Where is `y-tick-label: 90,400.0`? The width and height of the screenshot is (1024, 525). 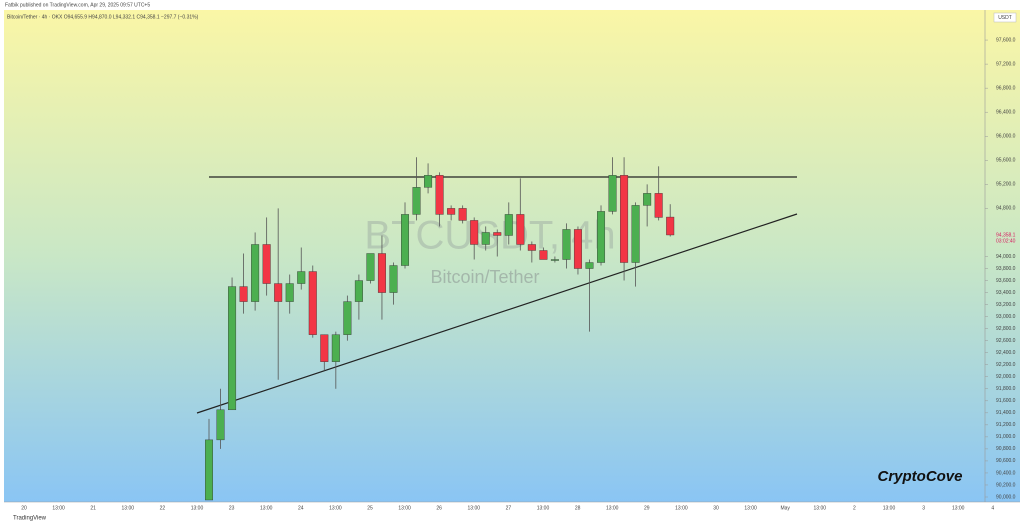
y-tick-label: 90,400.0 is located at coordinates (1006, 473).